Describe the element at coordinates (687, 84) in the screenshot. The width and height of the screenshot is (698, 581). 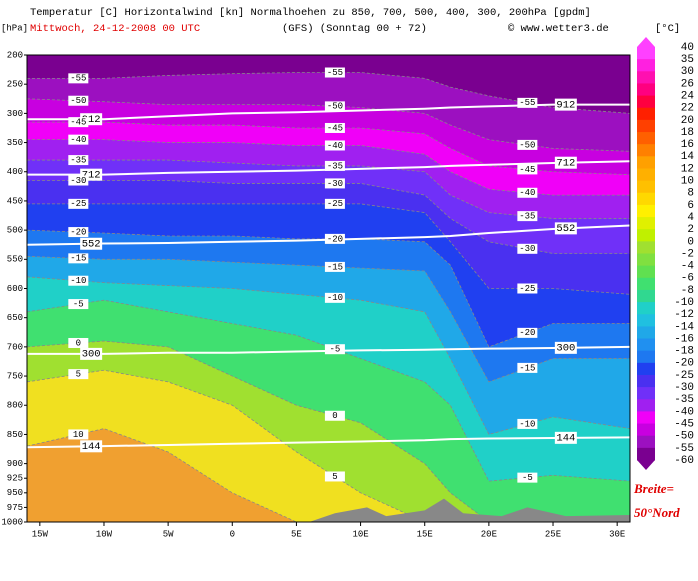
I see `colorbar-label: 26` at that location.